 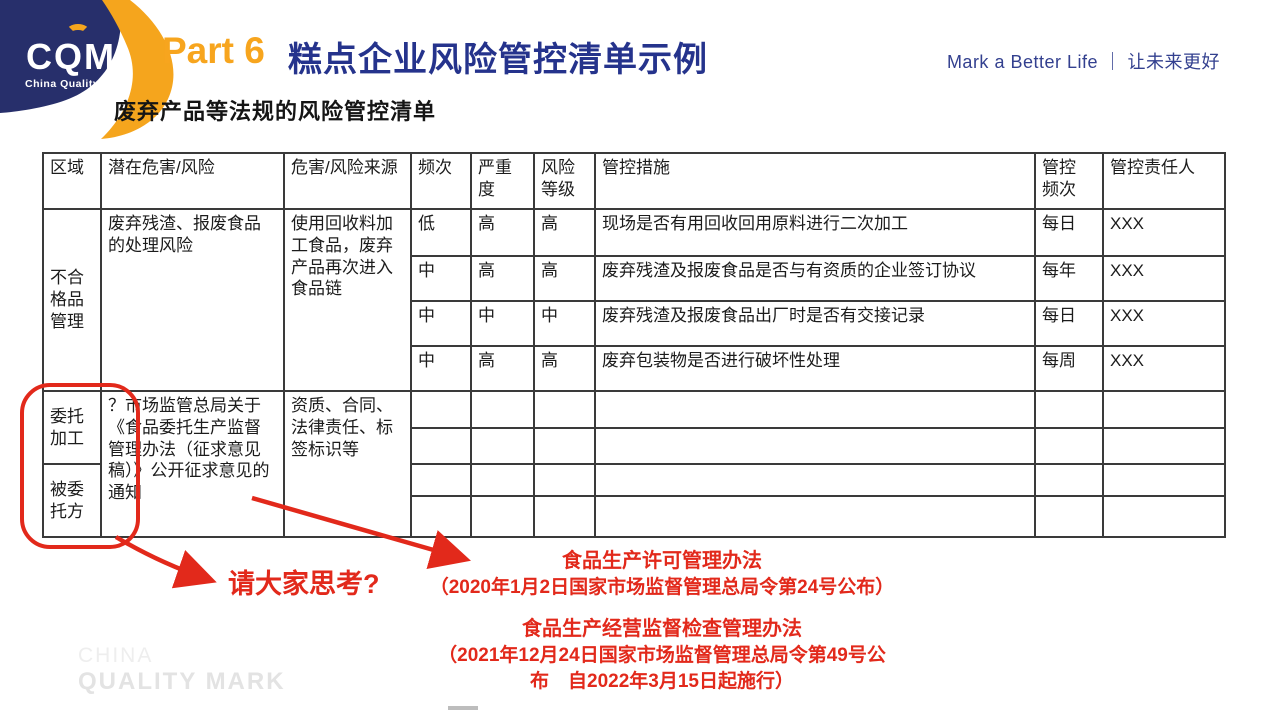 What do you see at coordinates (72, 500) in the screenshot?
I see `cell-area-entrusted: 被委托方` at bounding box center [72, 500].